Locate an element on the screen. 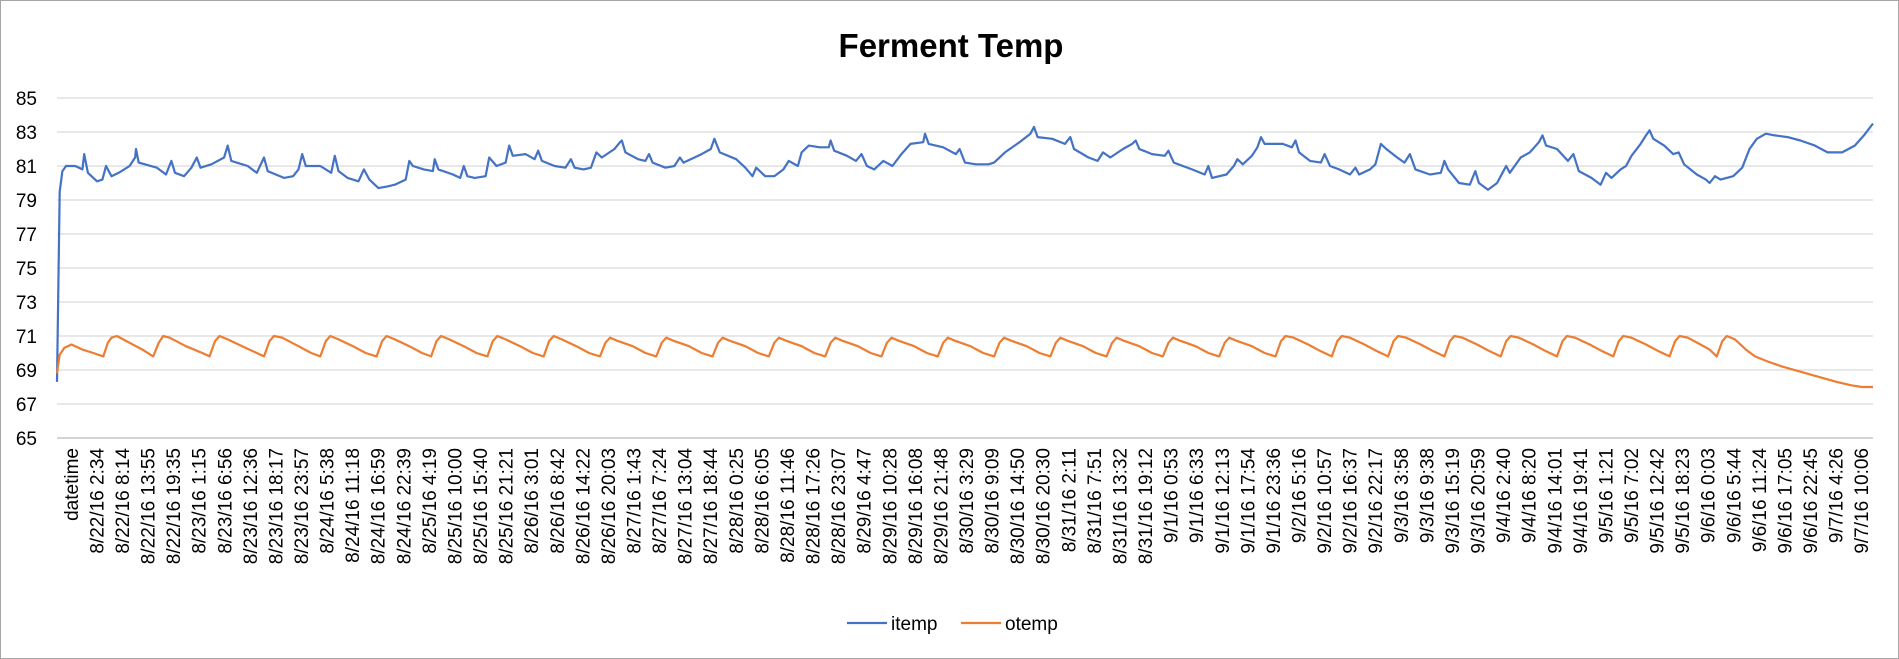 The image size is (1899, 659). x-tick-label: 8/28/16 11:46 is located at coordinates (788, 505).